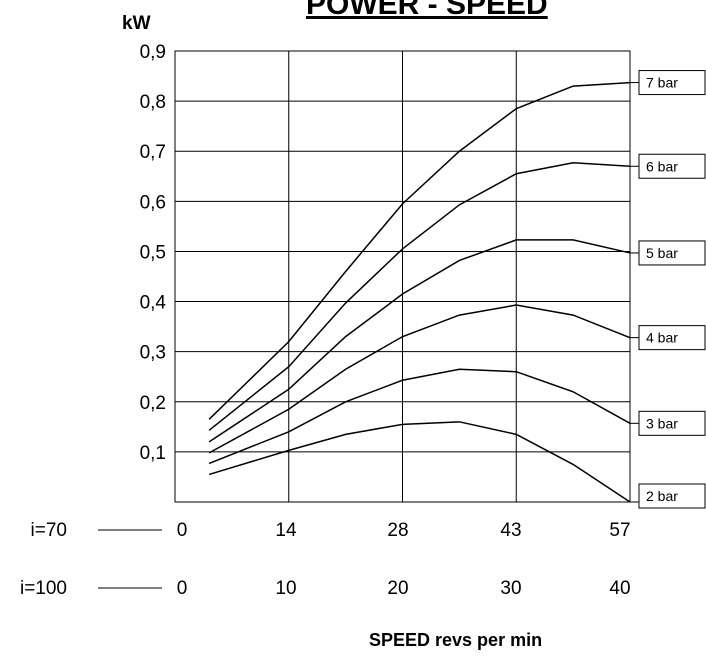 The width and height of the screenshot is (706, 656). What do you see at coordinates (455, 640) in the screenshot?
I see `x-axis-title: SPEED revs per min` at bounding box center [455, 640].